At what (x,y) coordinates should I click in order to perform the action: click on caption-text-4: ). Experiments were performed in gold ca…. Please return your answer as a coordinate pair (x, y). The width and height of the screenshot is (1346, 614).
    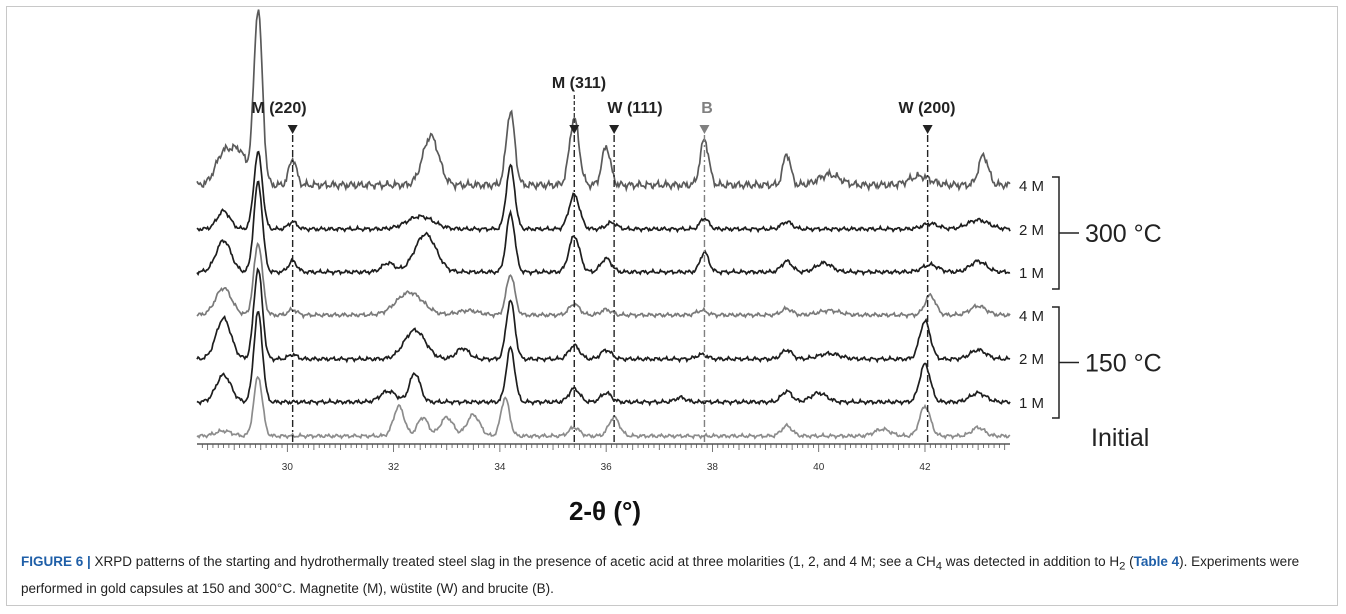
    Looking at the image, I should click on (660, 575).